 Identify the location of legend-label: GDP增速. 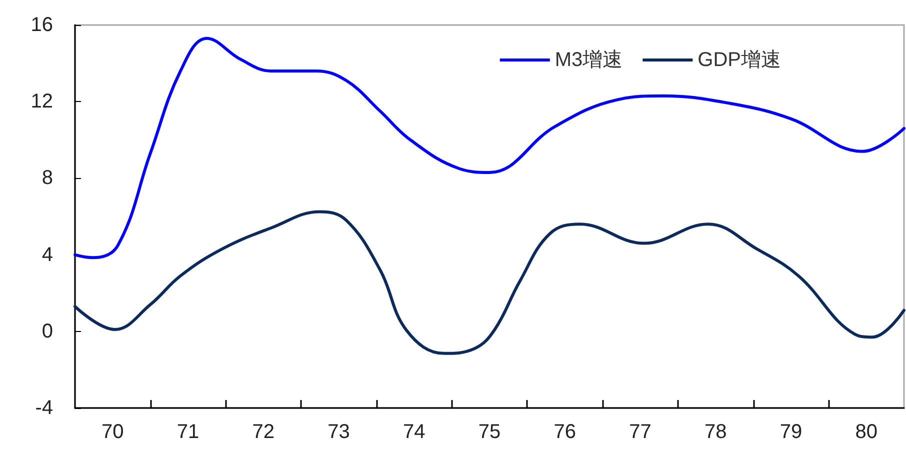
(740, 60).